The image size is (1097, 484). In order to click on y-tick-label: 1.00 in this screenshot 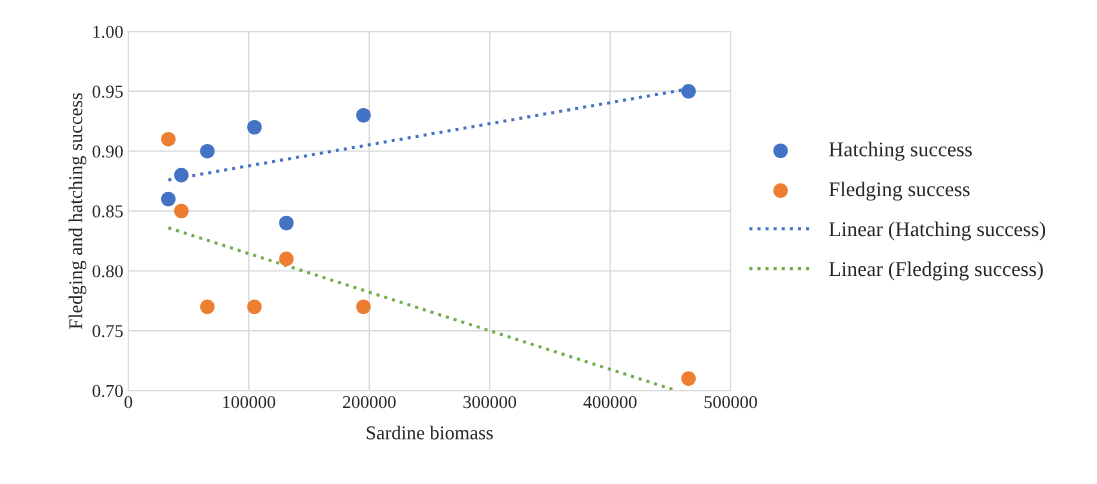, I will do `click(108, 31)`.